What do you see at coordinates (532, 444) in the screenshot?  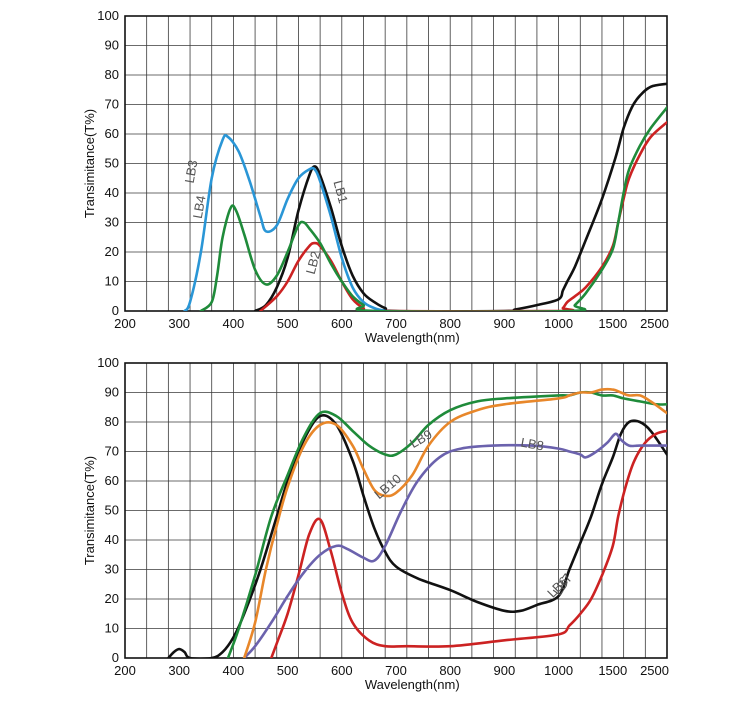 I see `series-label-lb8: LB8` at bounding box center [532, 444].